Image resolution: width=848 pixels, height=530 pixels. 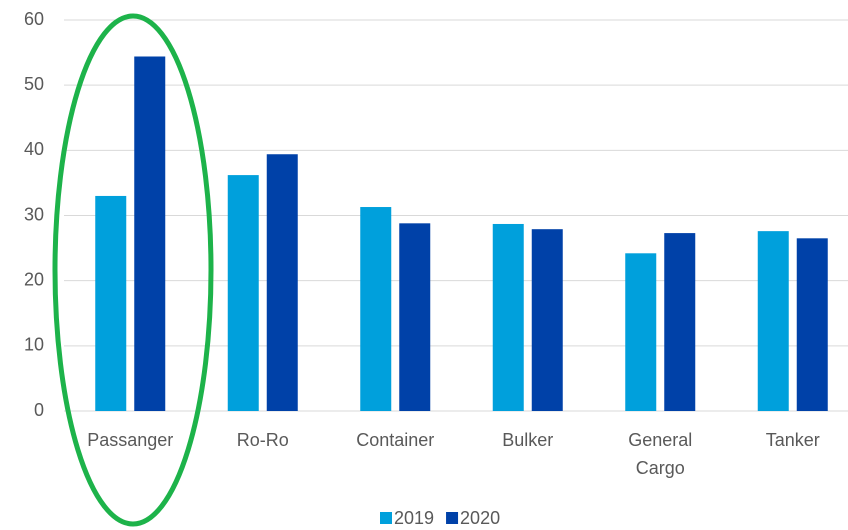 What do you see at coordinates (34, 279) in the screenshot?
I see `y-tick-label: 20` at bounding box center [34, 279].